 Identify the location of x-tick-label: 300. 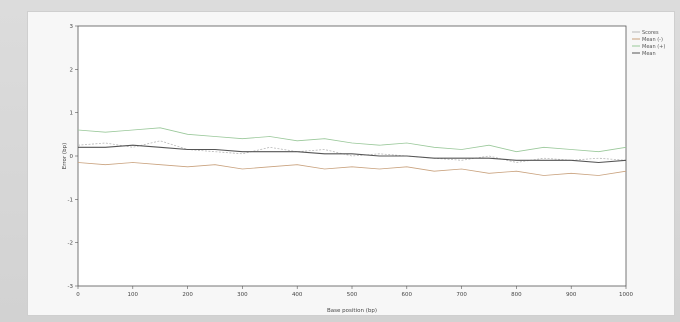
(242, 295).